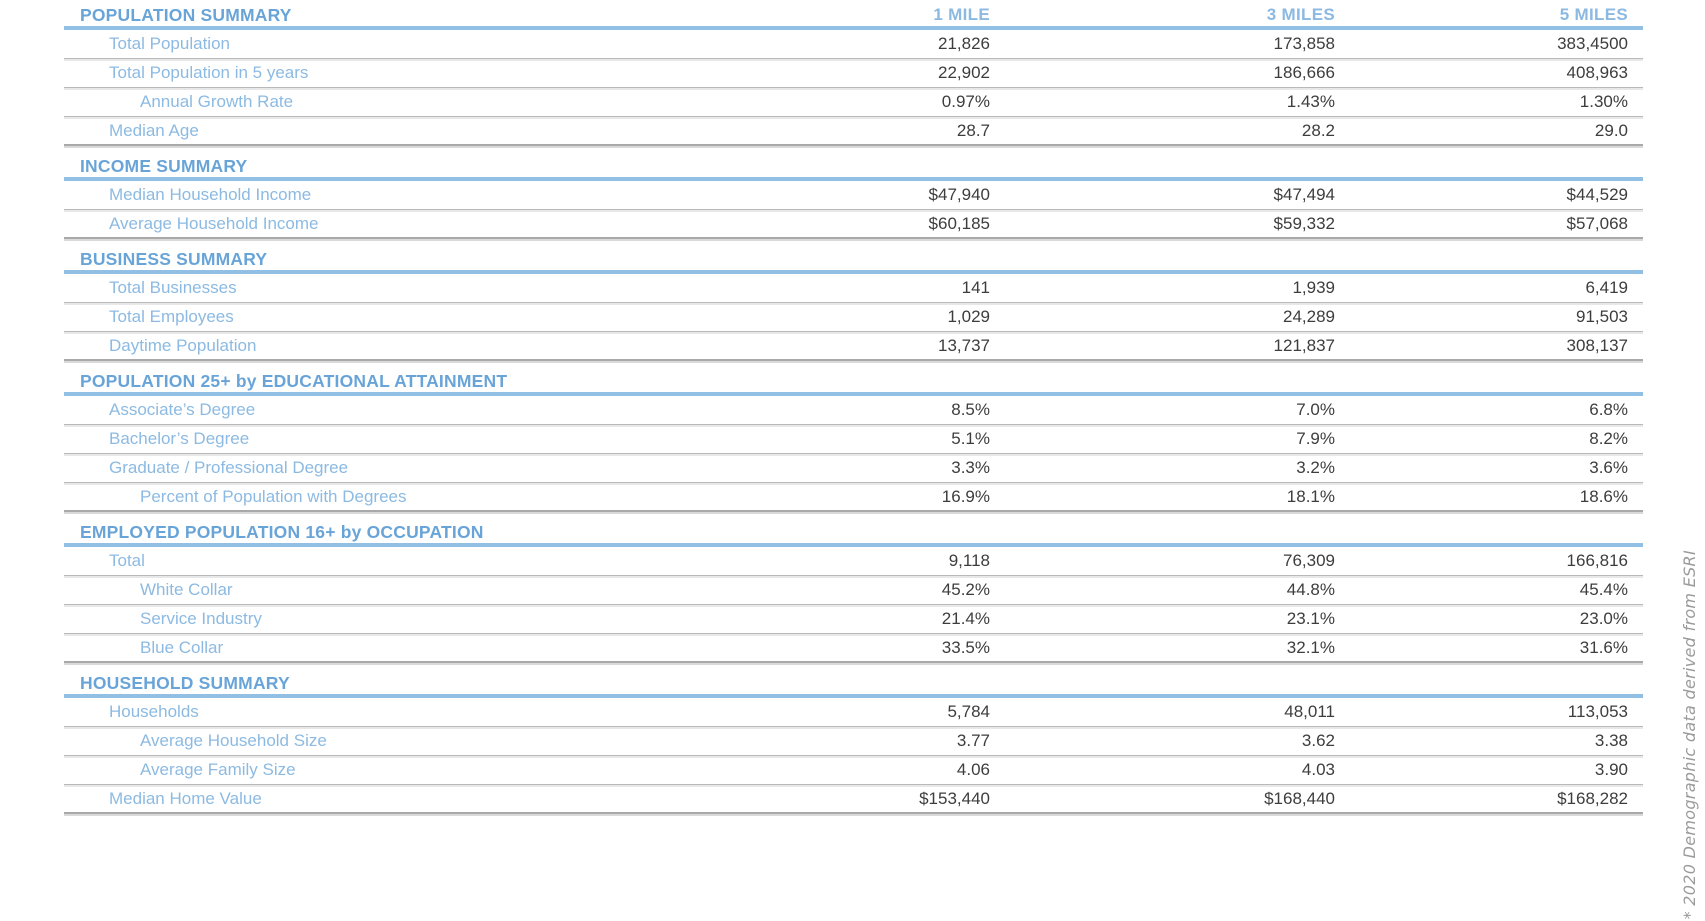  I want to click on value-cell-3: 8.2%, so click(1608, 438).